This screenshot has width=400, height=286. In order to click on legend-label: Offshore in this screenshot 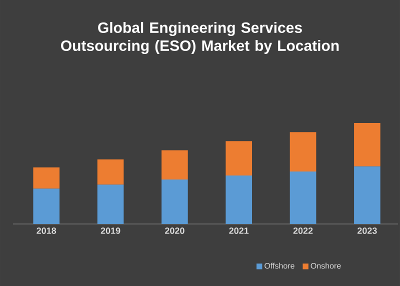, I will do `click(279, 265)`.